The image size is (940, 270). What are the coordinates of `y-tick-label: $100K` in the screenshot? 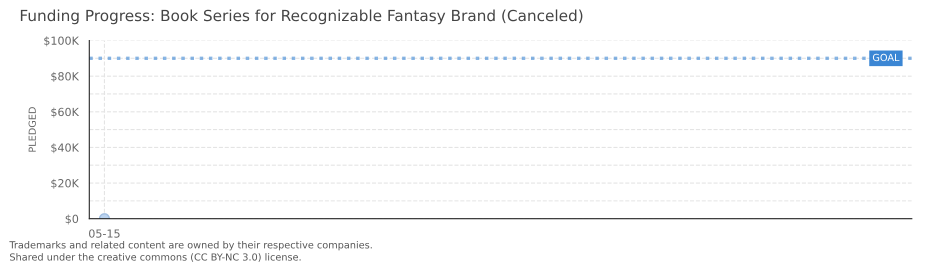 It's located at (62, 41).